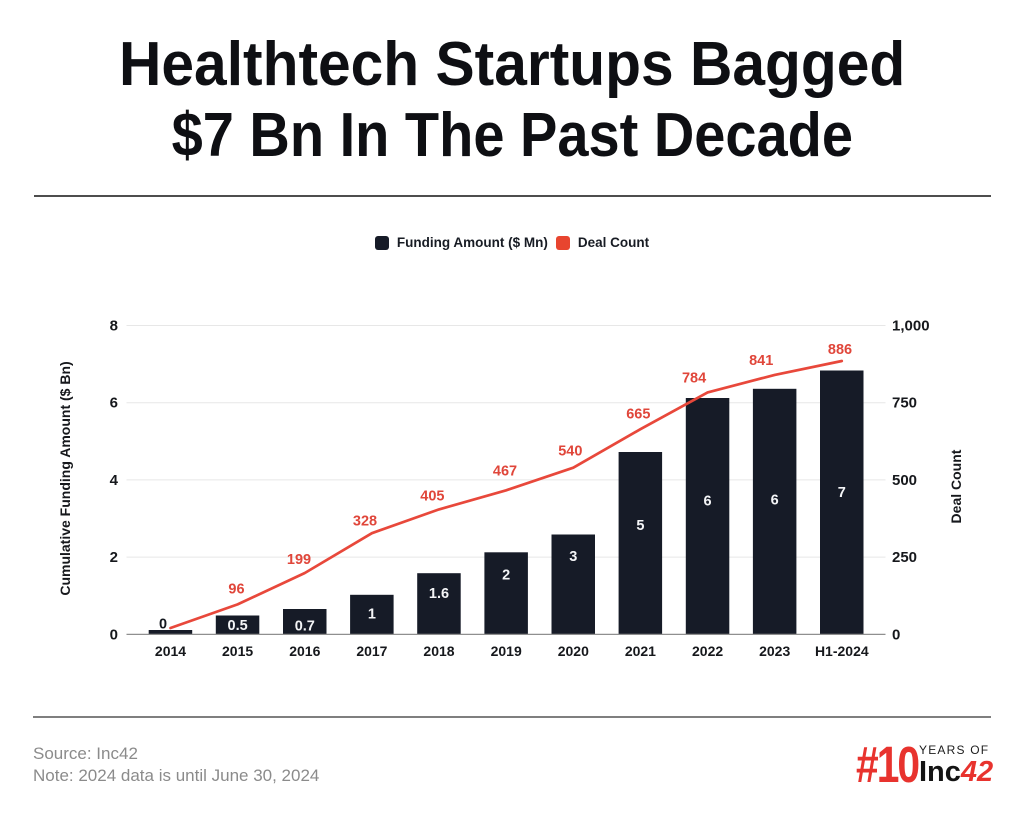  Describe the element at coordinates (236, 590) in the screenshot. I see `svg-text: 96` at that location.